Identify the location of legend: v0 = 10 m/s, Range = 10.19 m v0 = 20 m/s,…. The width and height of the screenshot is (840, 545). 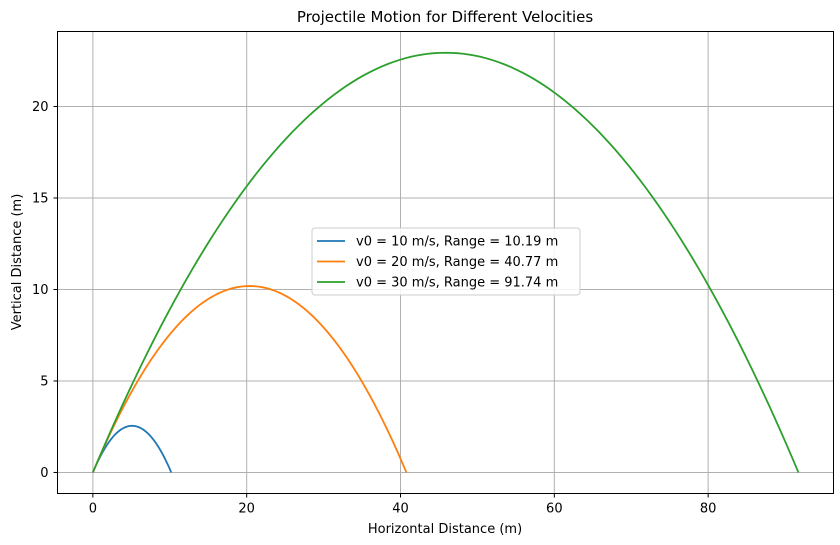
(446, 261).